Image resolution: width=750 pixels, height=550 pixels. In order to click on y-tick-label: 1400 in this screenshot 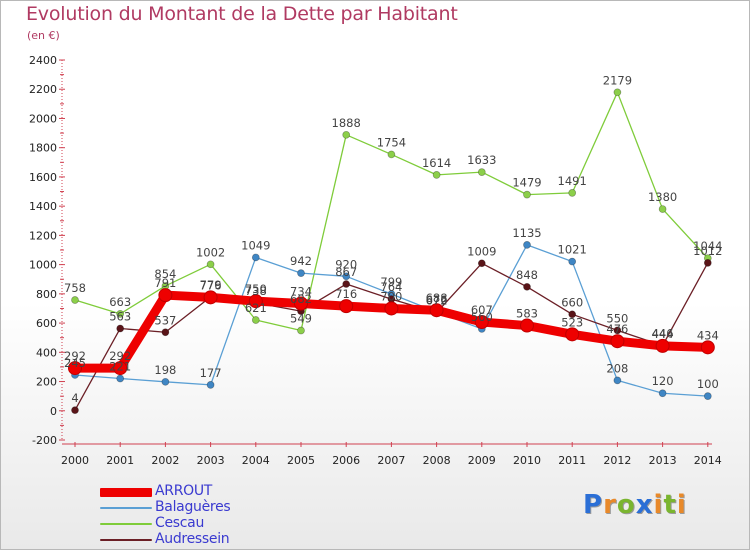, I will do `click(43, 206)`.